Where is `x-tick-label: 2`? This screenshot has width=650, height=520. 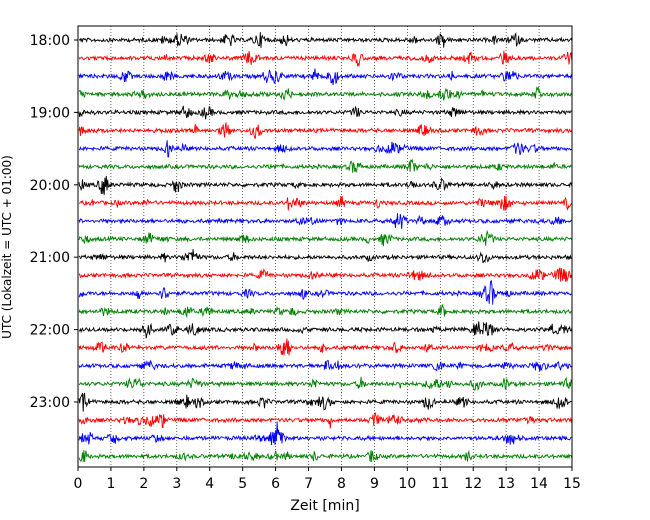 x-tick-label: 2 is located at coordinates (143, 484).